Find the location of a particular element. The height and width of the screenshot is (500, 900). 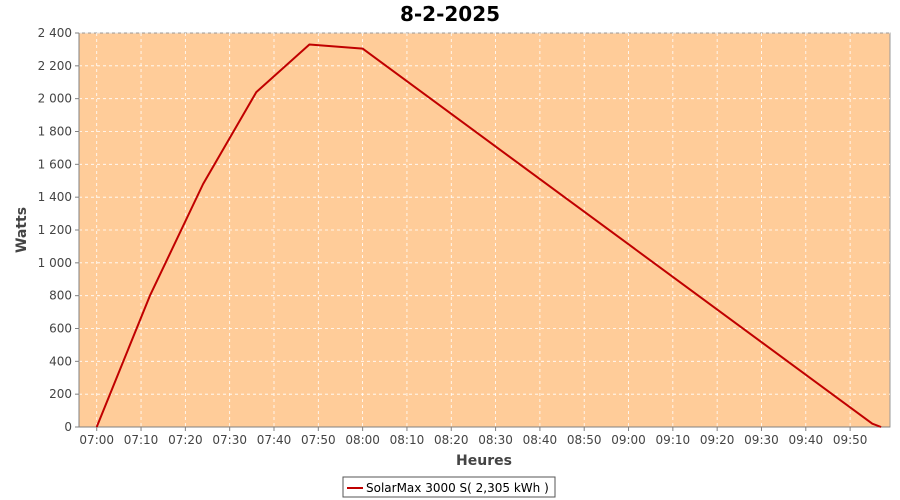

x-tick-label: 09:30 is located at coordinates (761, 440).